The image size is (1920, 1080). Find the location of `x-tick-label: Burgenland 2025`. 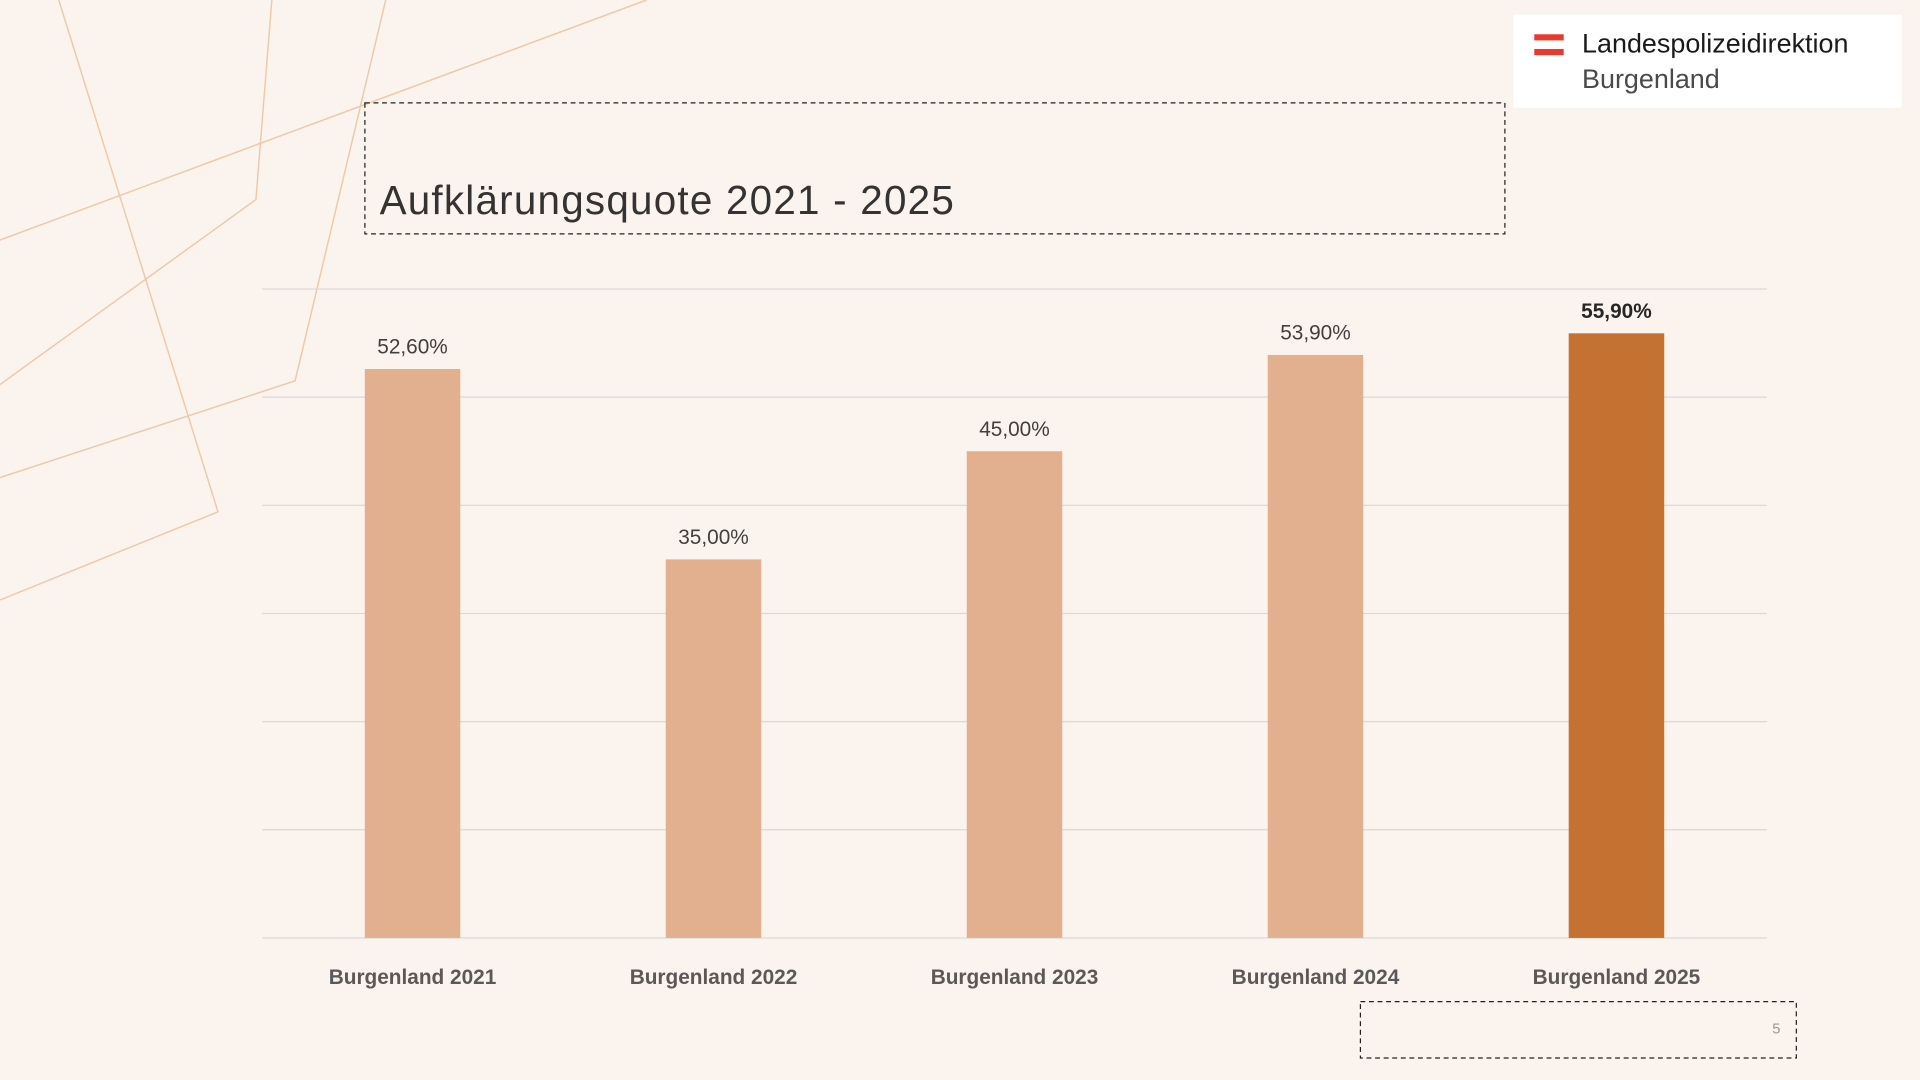

x-tick-label: Burgenland 2025 is located at coordinates (1617, 977).